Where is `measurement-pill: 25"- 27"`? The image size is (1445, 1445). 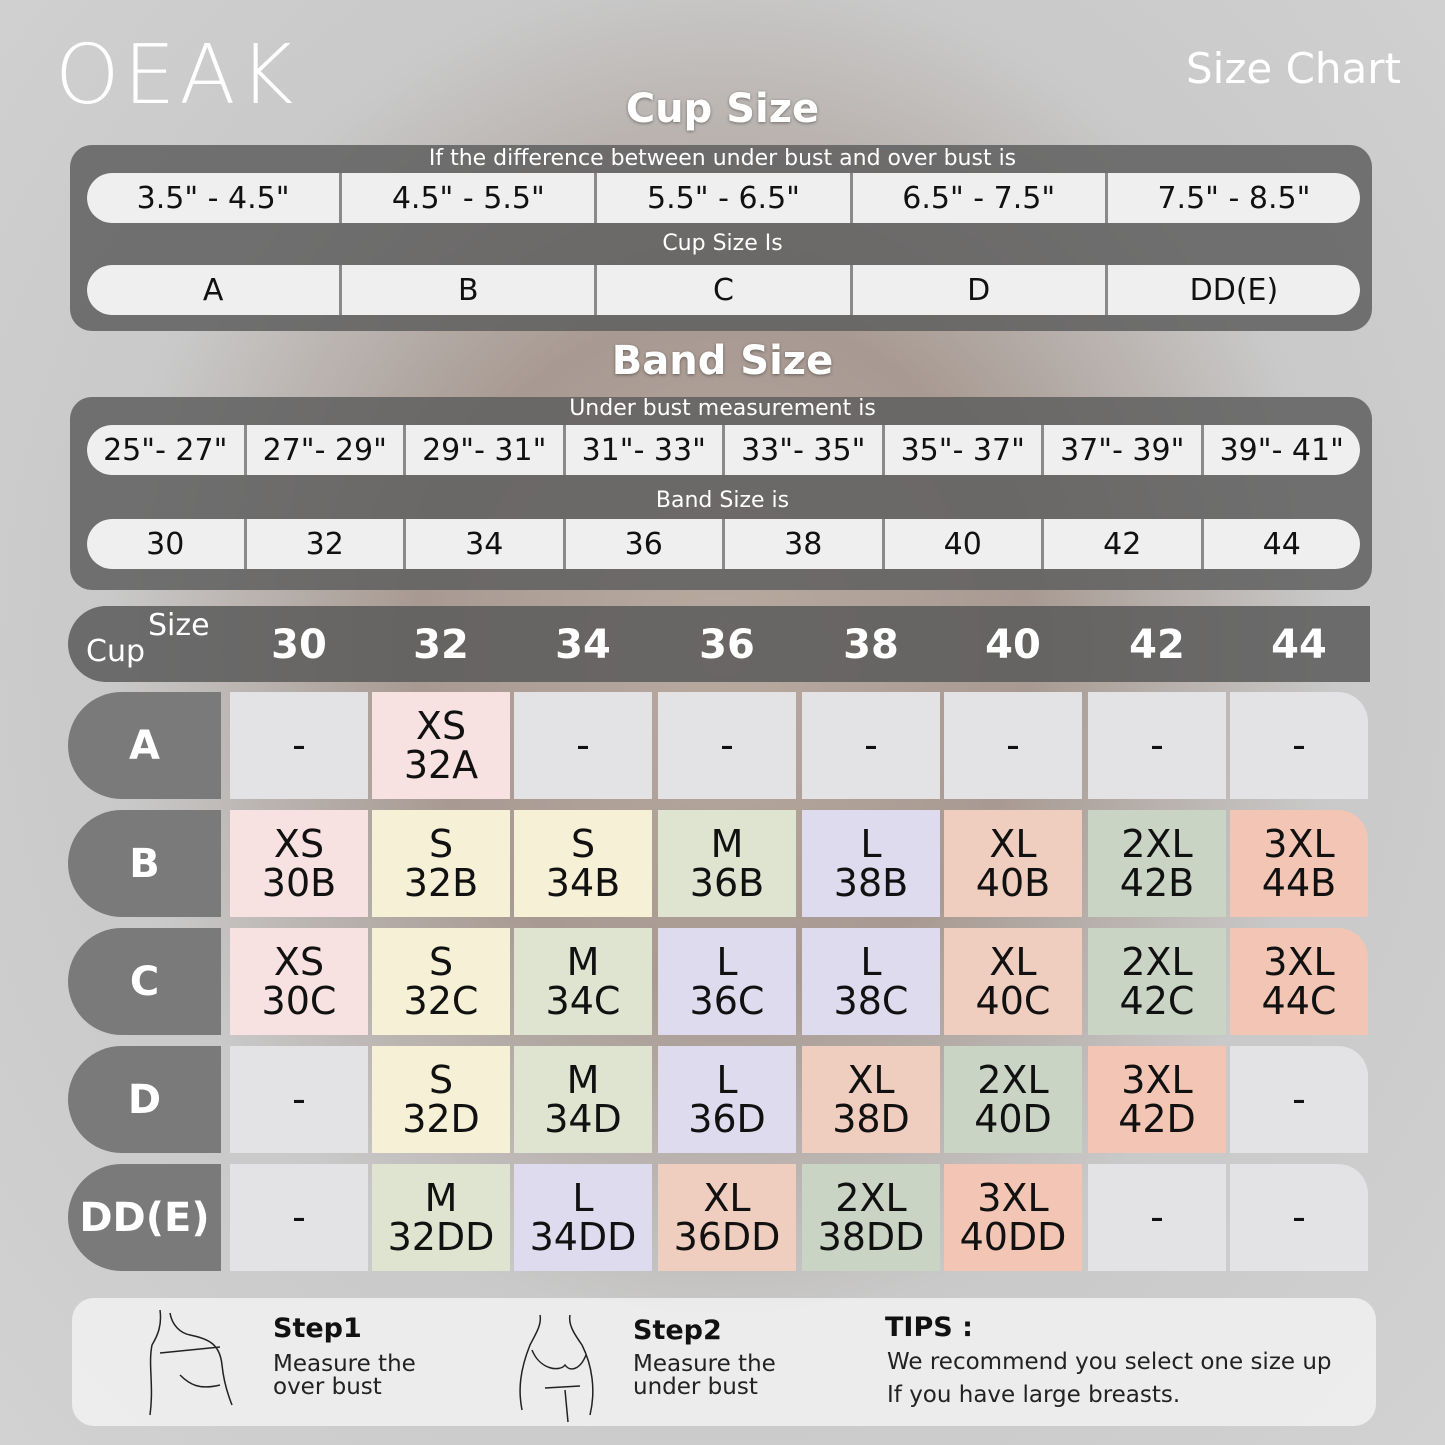 measurement-pill: 25"- 27" is located at coordinates (165, 450).